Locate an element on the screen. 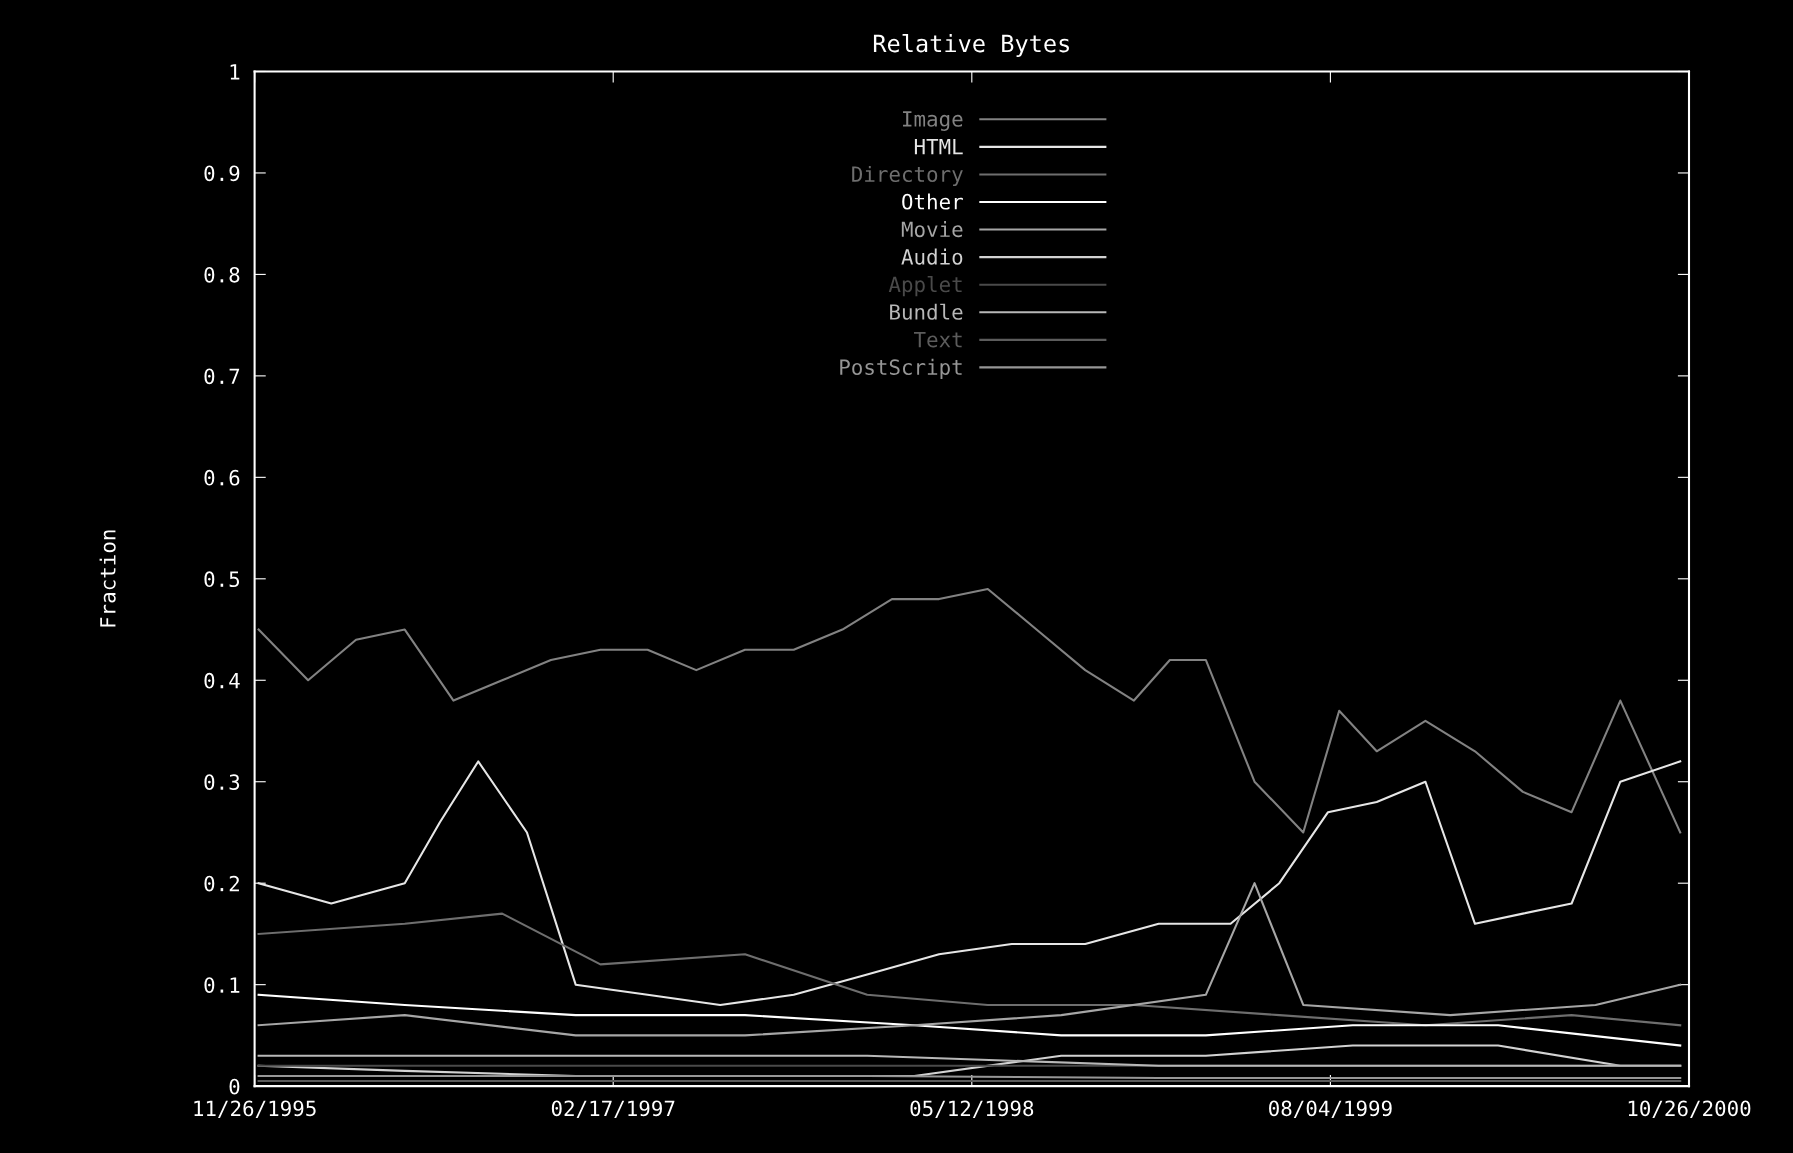 Image resolution: width=1793 pixels, height=1153 pixels. text: PostScript is located at coordinates (901, 369).